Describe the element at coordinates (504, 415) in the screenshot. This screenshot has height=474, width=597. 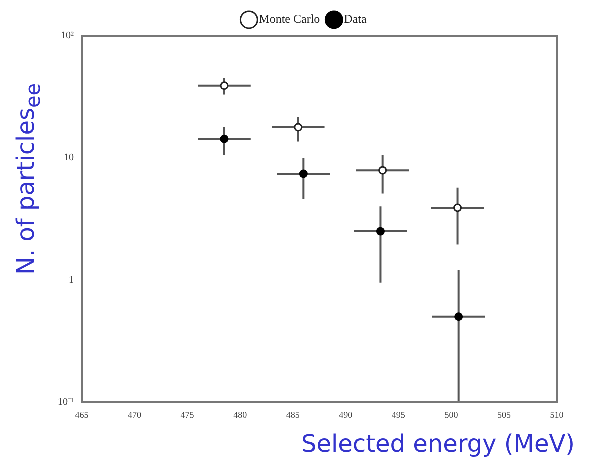
I see `x-tick-label: 505` at that location.